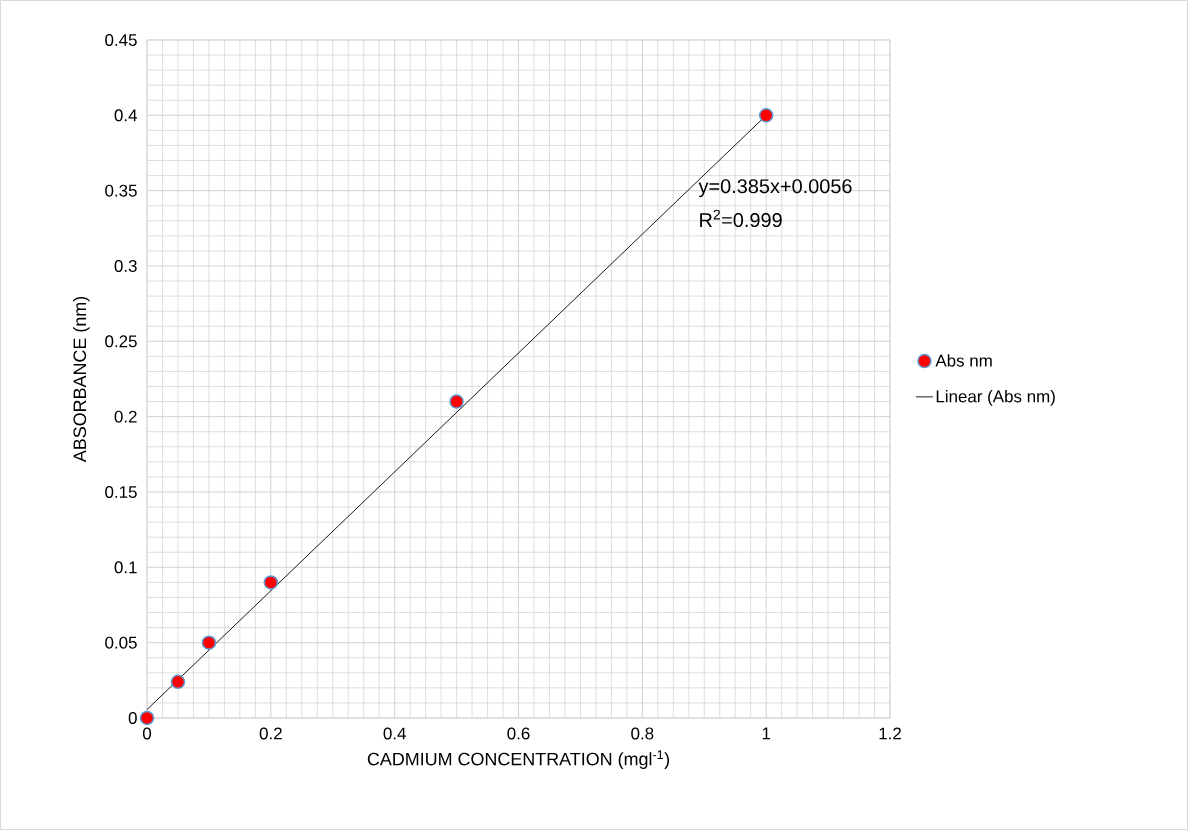 This screenshot has height=830, width=1188. What do you see at coordinates (121, 642) in the screenshot?
I see `y-tick-label: 0.05` at bounding box center [121, 642].